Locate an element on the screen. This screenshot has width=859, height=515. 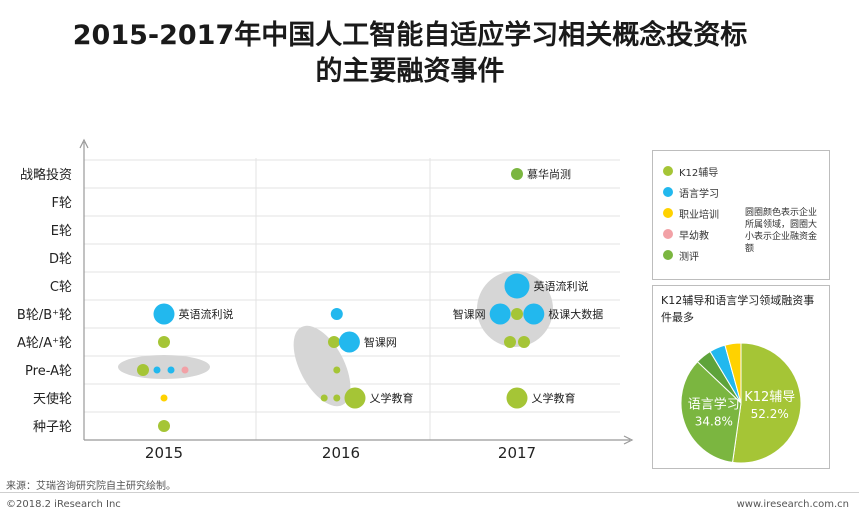
x-tick-label: 2017 is located at coordinates (517, 453).